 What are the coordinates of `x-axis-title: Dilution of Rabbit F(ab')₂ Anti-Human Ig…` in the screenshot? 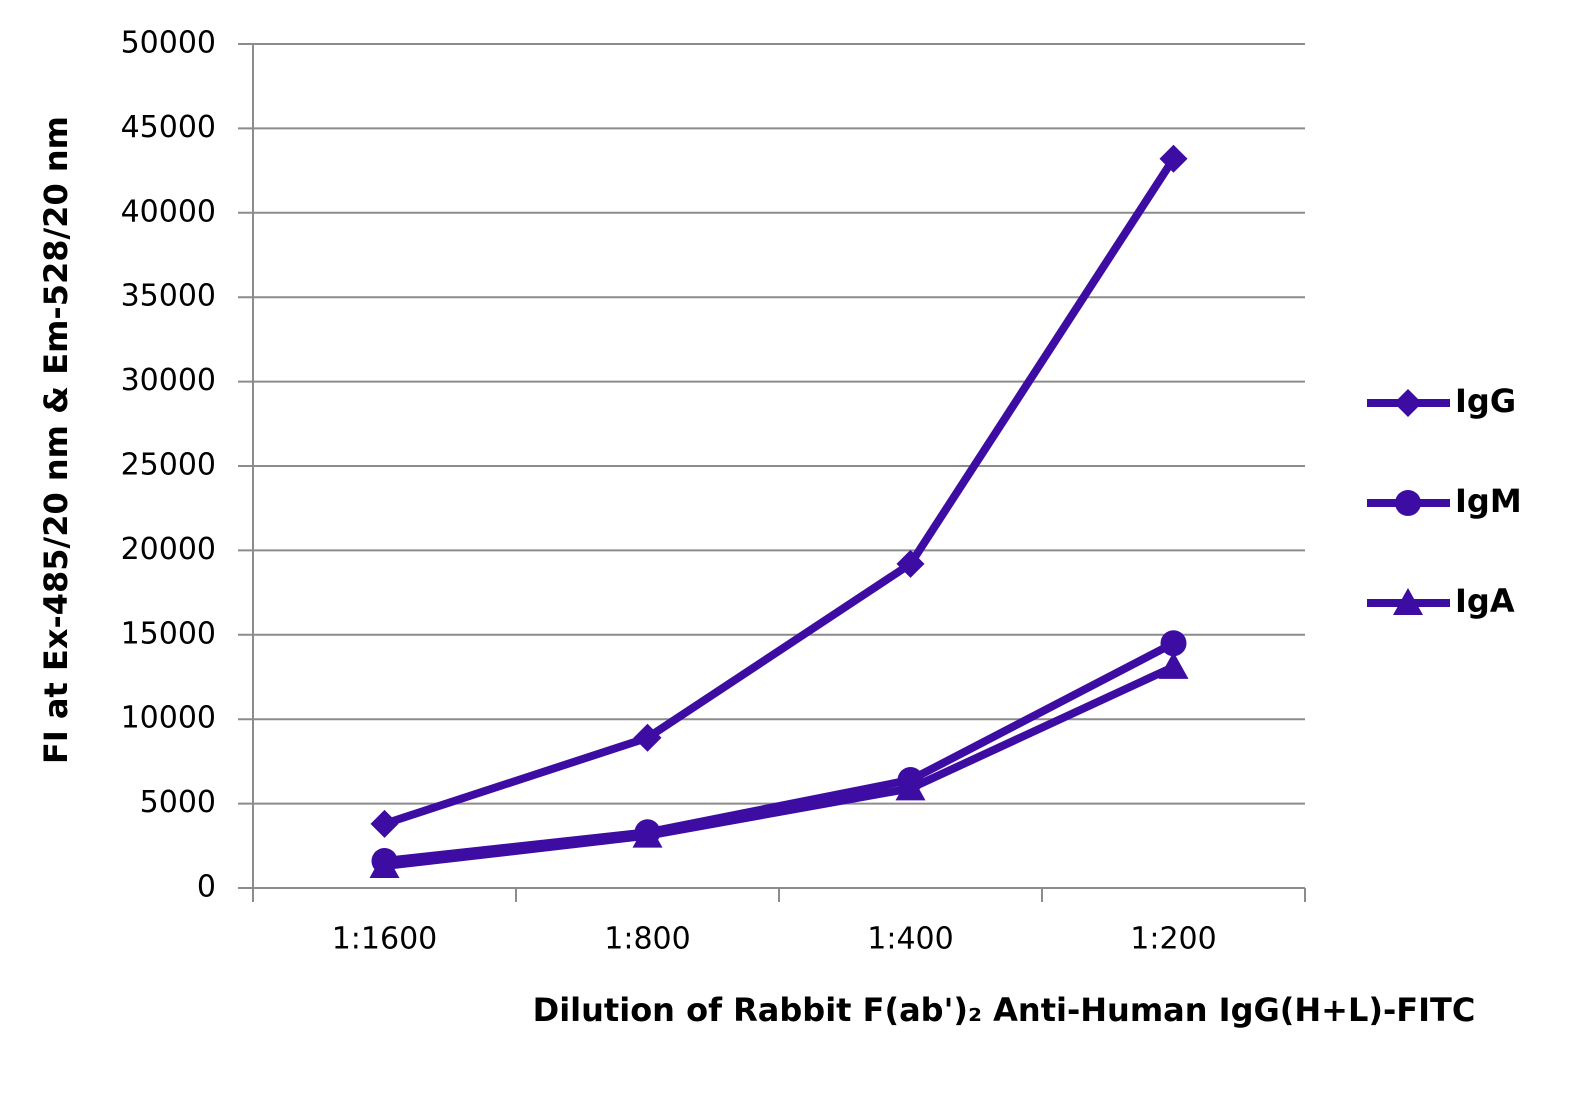 It's located at (1004, 1010).